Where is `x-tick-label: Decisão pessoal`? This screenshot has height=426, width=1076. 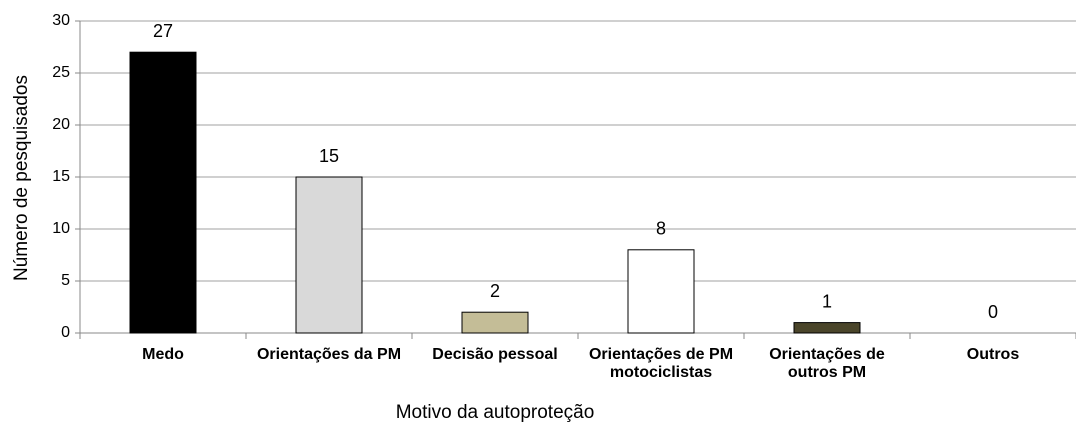 x-tick-label: Decisão pessoal is located at coordinates (495, 354).